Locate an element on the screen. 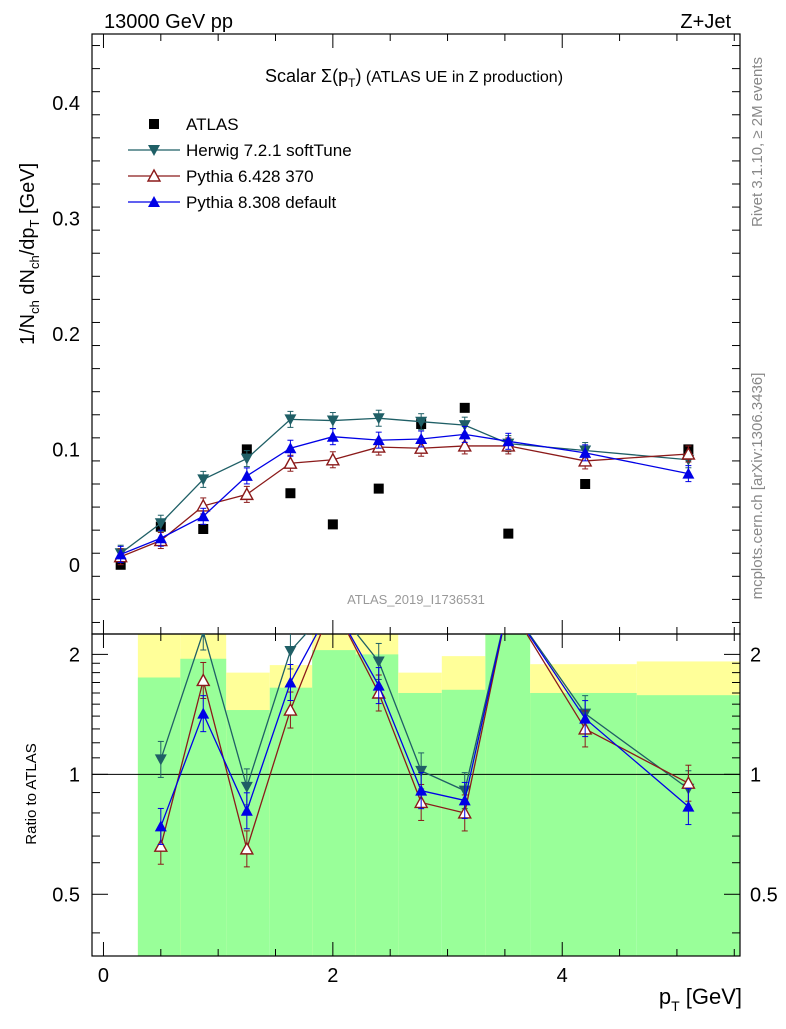  legend-label: Herwig 7.2.1 softTune is located at coordinates (269, 150).